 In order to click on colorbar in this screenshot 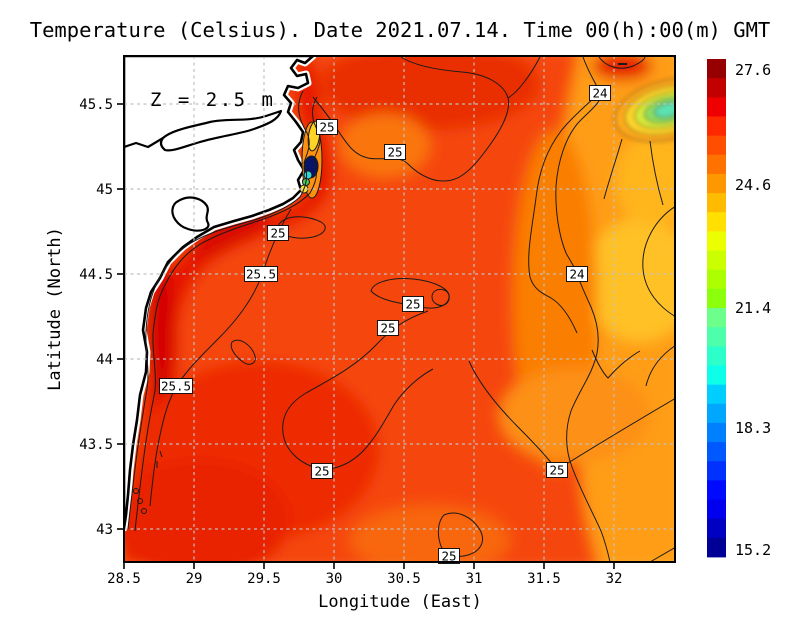, I will do `click(716, 308)`.